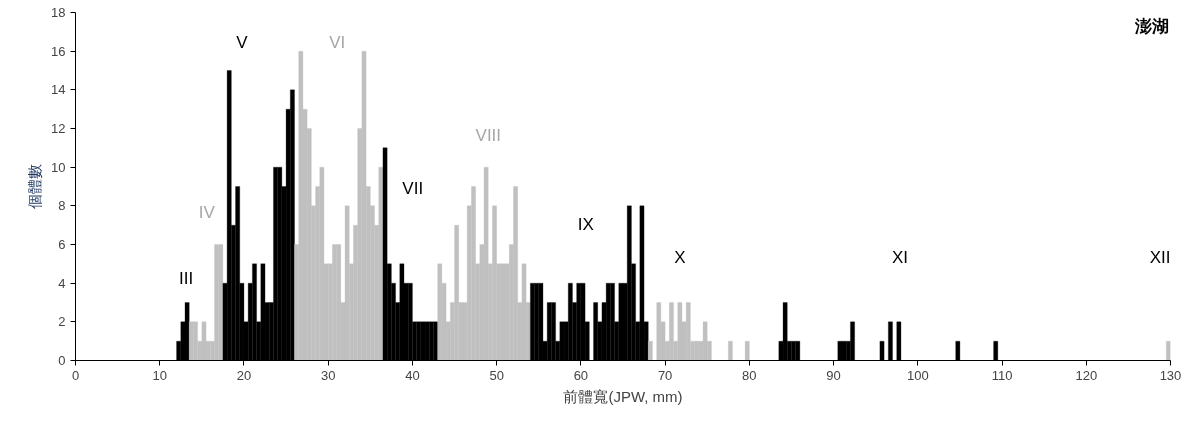 This screenshot has height=435, width=1200. I want to click on annotation: X, so click(680, 257).